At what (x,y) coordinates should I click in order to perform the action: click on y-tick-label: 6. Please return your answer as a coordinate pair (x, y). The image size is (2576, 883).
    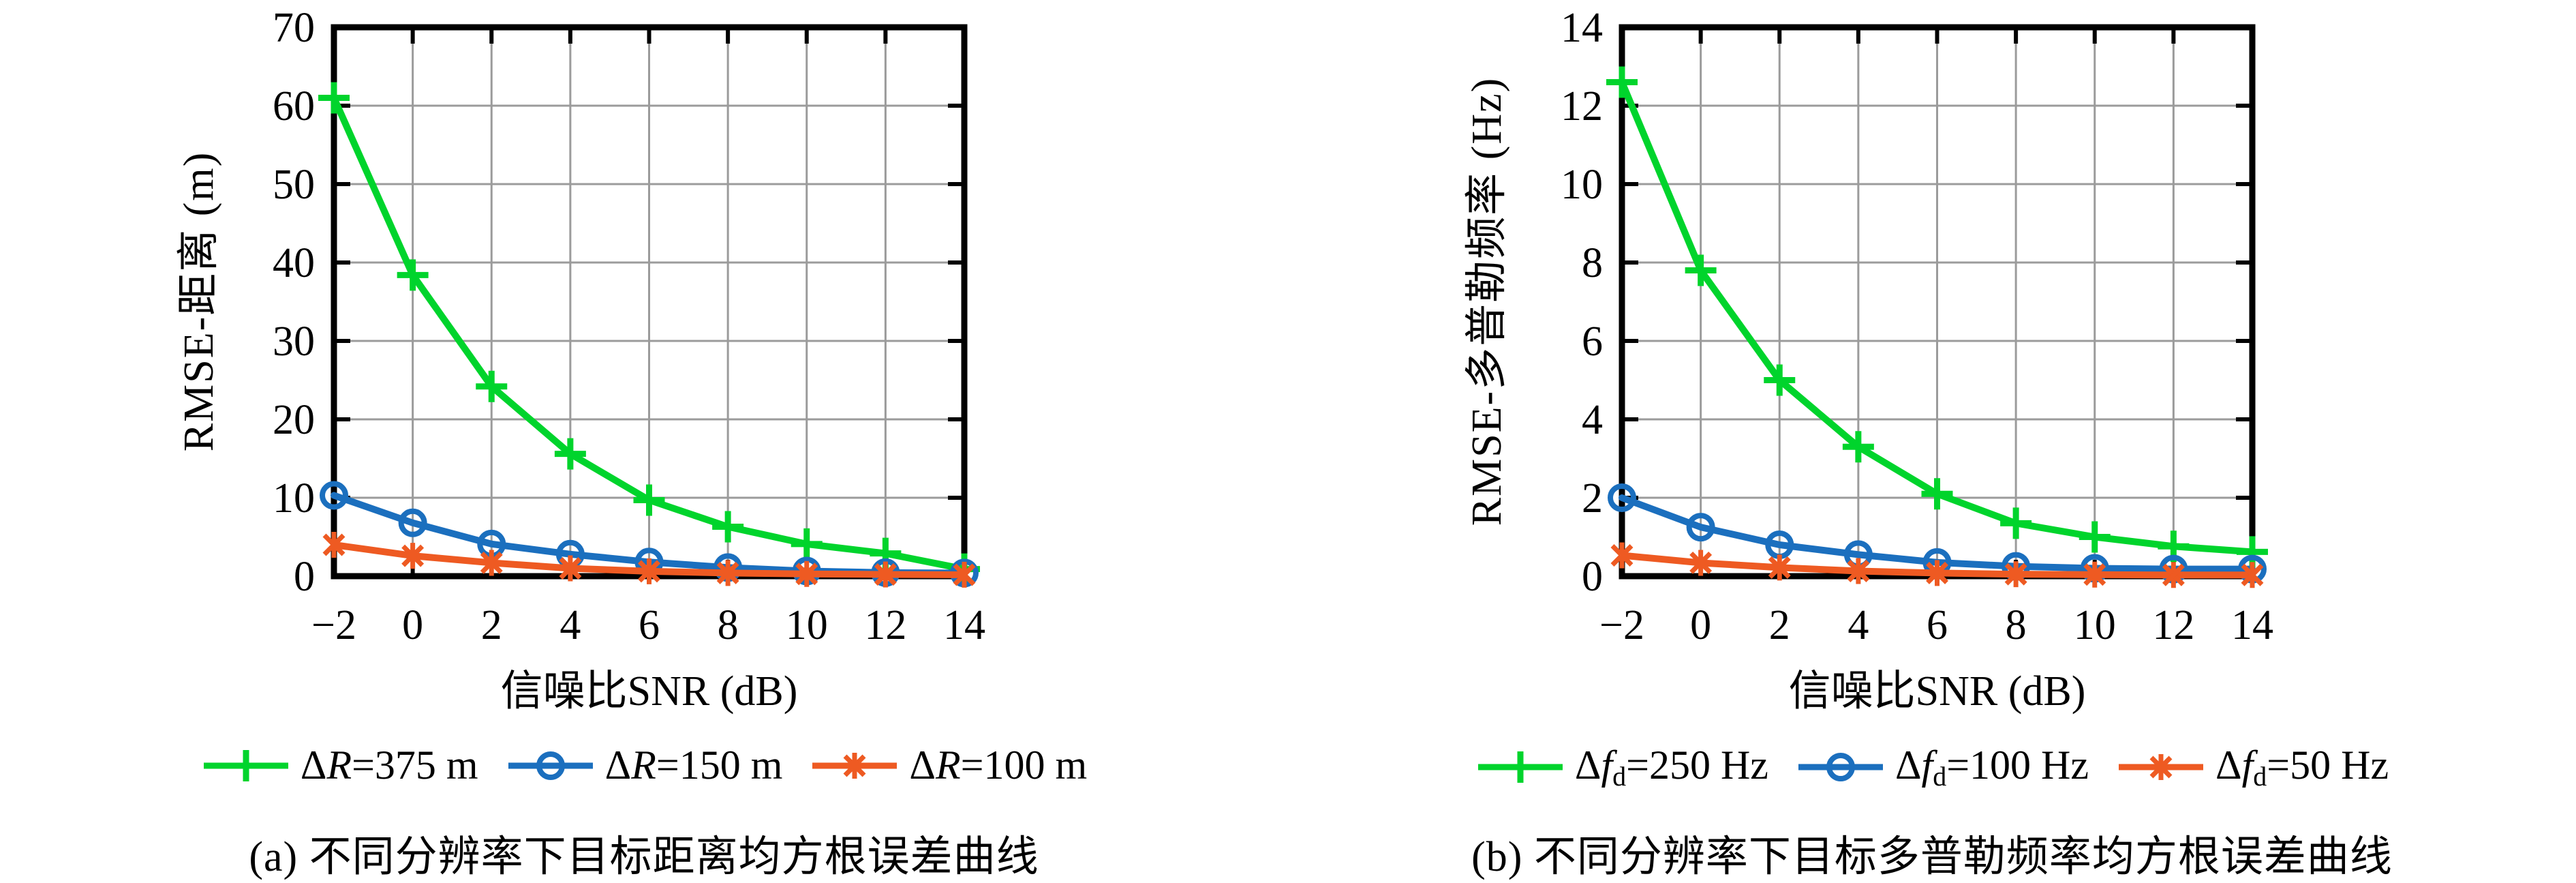
    Looking at the image, I should click on (1592, 341).